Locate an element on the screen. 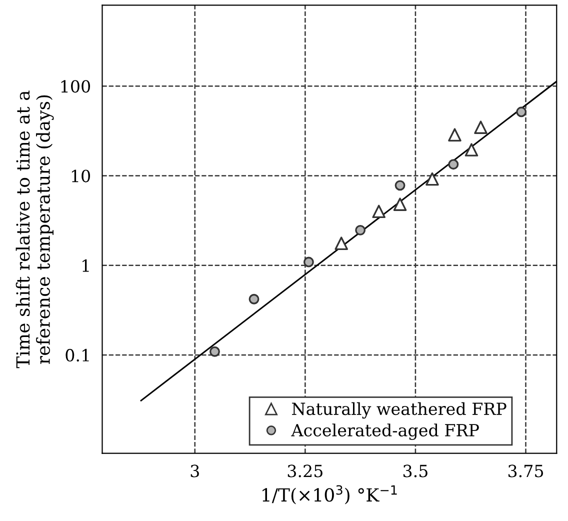  legend-label: Accelerated-aged FRP is located at coordinates (385, 432).